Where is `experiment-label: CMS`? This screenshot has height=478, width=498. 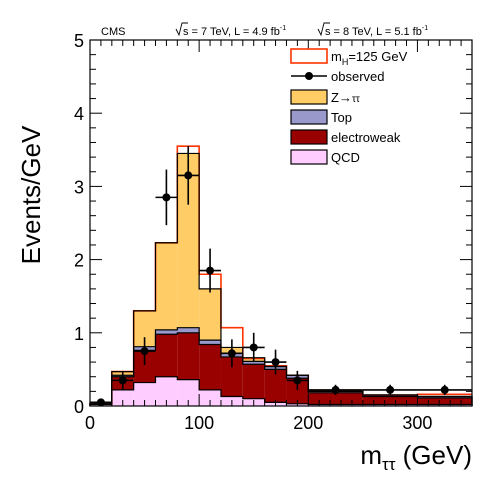
experiment-label: CMS is located at coordinates (113, 32).